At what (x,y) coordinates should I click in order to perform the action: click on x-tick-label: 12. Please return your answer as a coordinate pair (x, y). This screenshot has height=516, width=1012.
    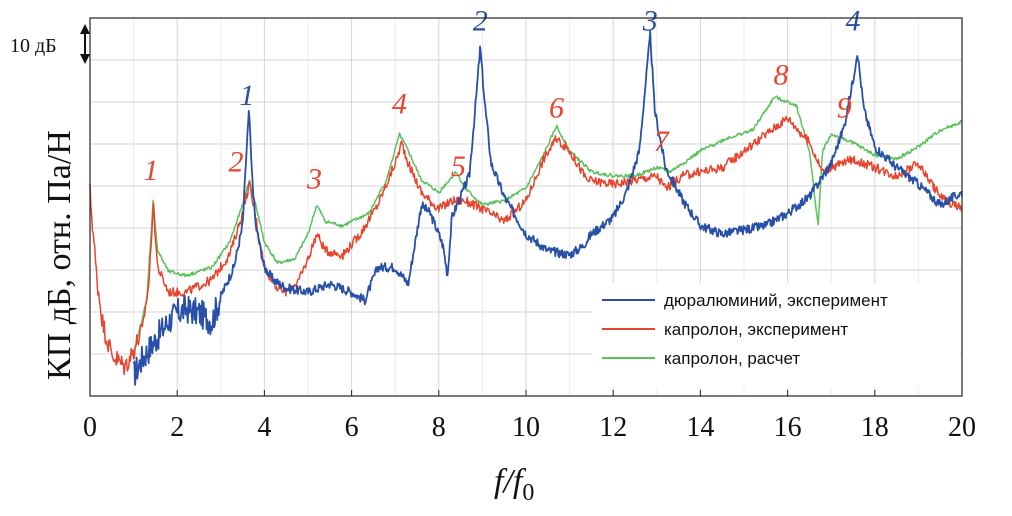
    Looking at the image, I should click on (613, 427).